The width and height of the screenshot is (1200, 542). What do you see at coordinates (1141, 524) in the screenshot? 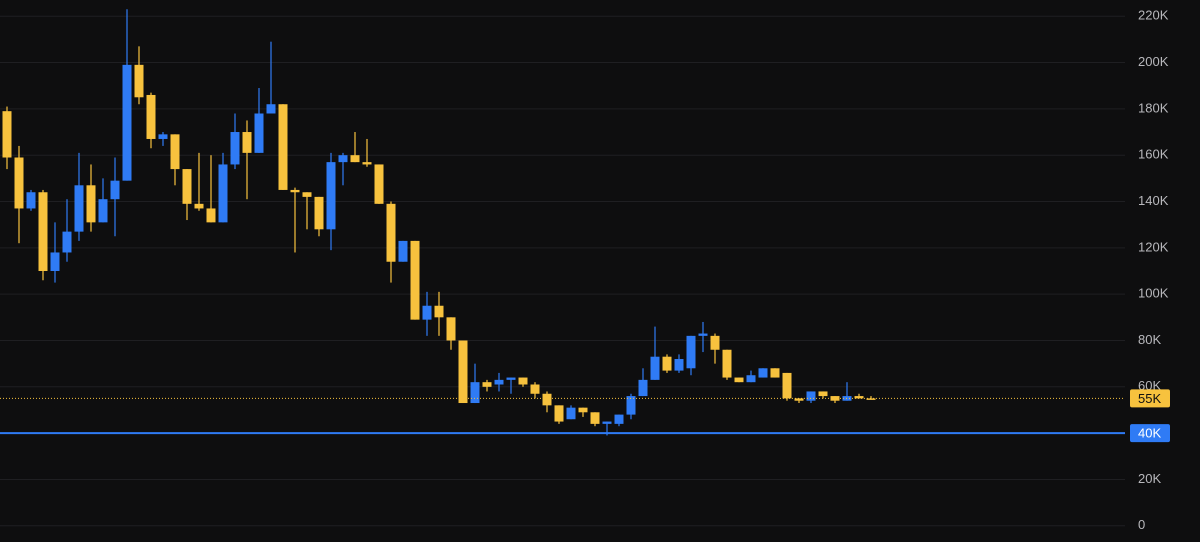
I see `y-tick-label: 0` at bounding box center [1141, 524].